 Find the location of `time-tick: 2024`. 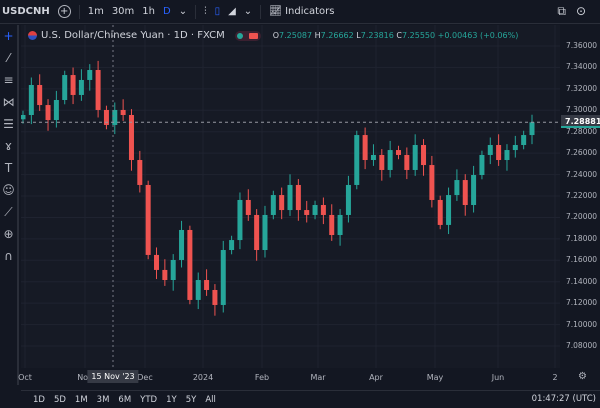

time-tick: 2024 is located at coordinates (203, 377).